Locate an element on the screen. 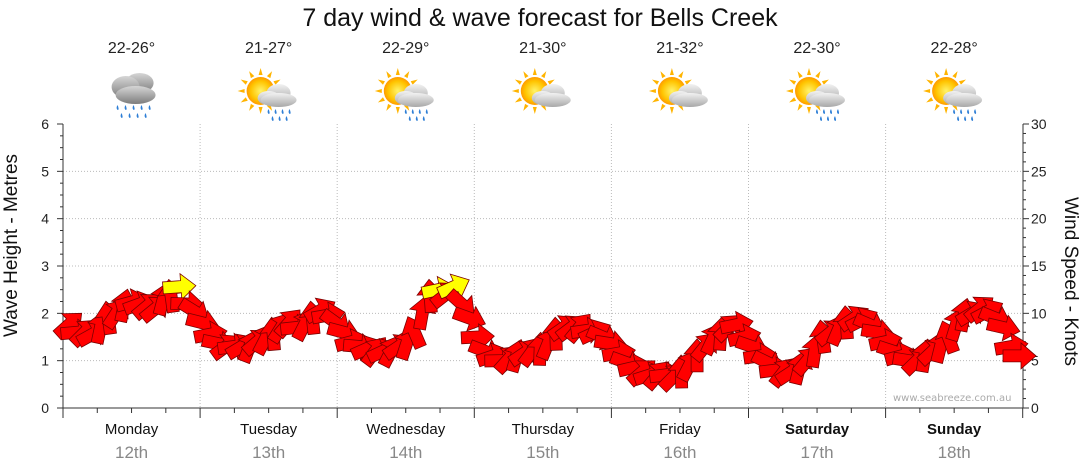 The width and height of the screenshot is (1080, 475). day-label: Monday is located at coordinates (131, 429).